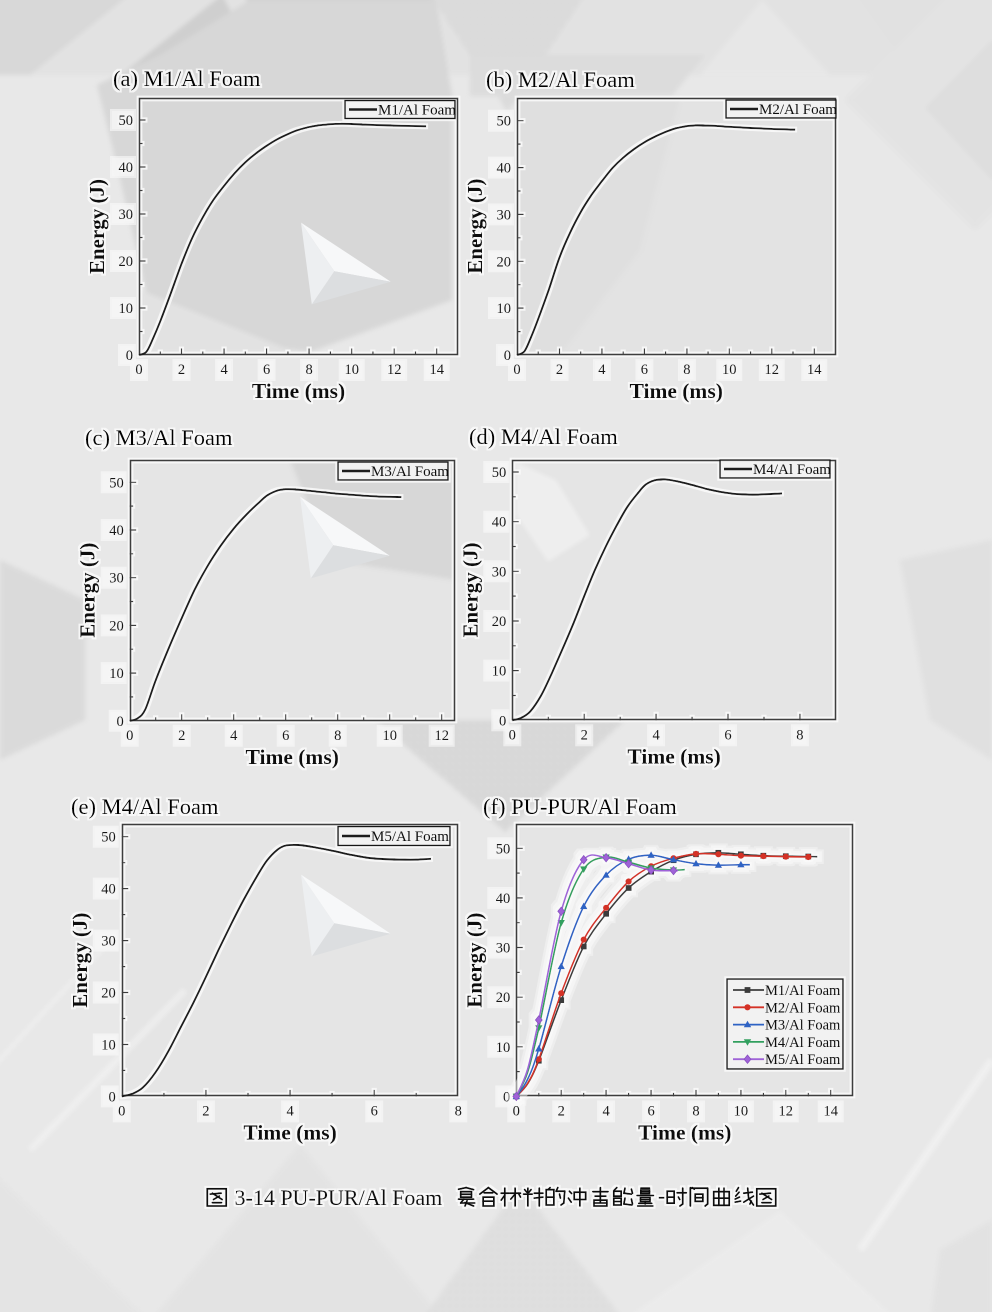  I want to click on svg-text: (e) M4/Al Foam, so click(145, 806).